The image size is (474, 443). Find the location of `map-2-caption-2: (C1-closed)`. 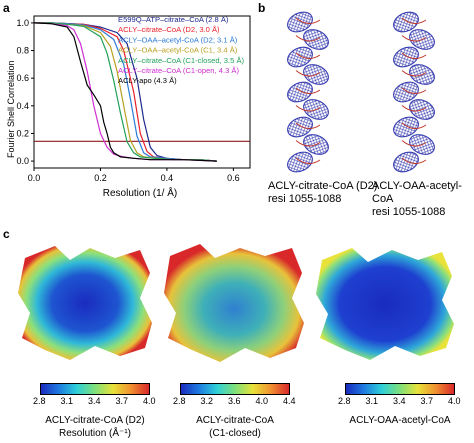

map-2-caption-2: (C1-closed) is located at coordinates (235, 433).